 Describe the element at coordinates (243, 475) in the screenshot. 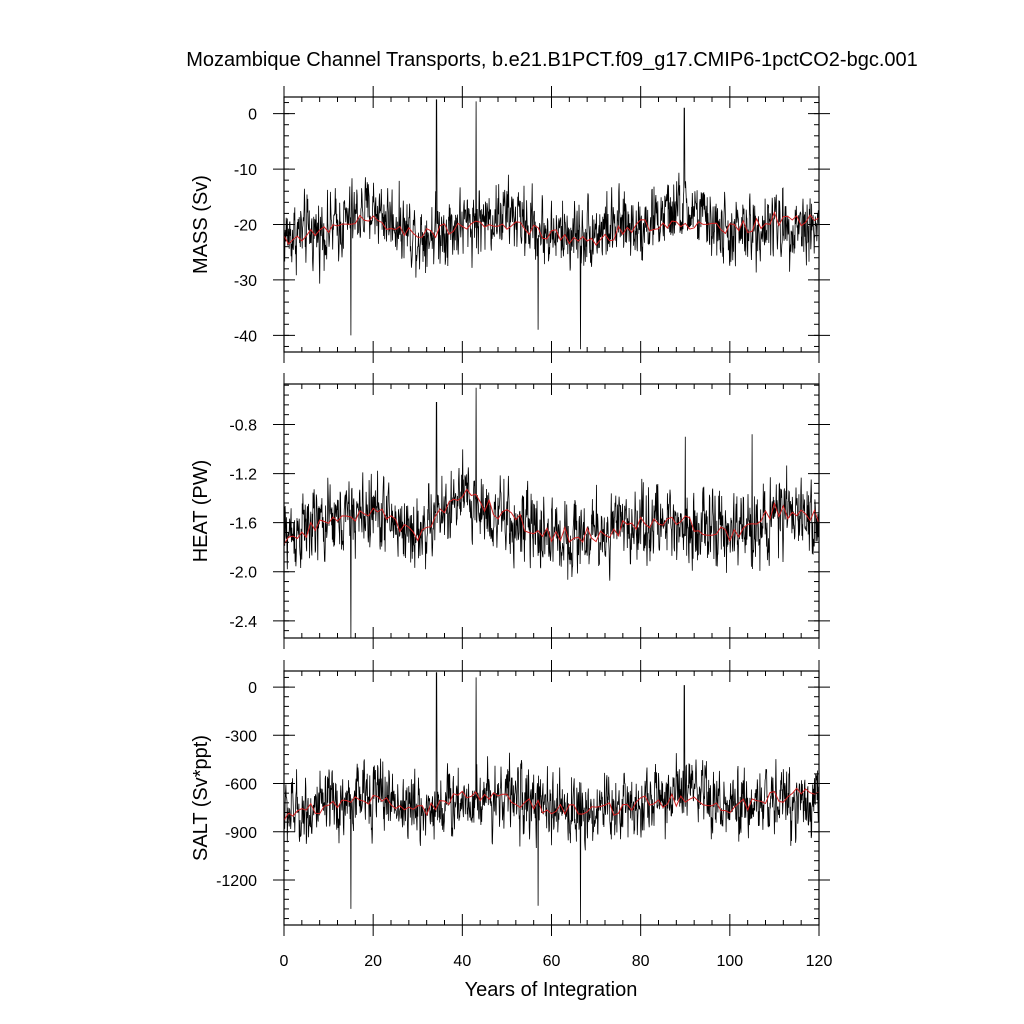

I see `y-tick-label: -1.2` at that location.